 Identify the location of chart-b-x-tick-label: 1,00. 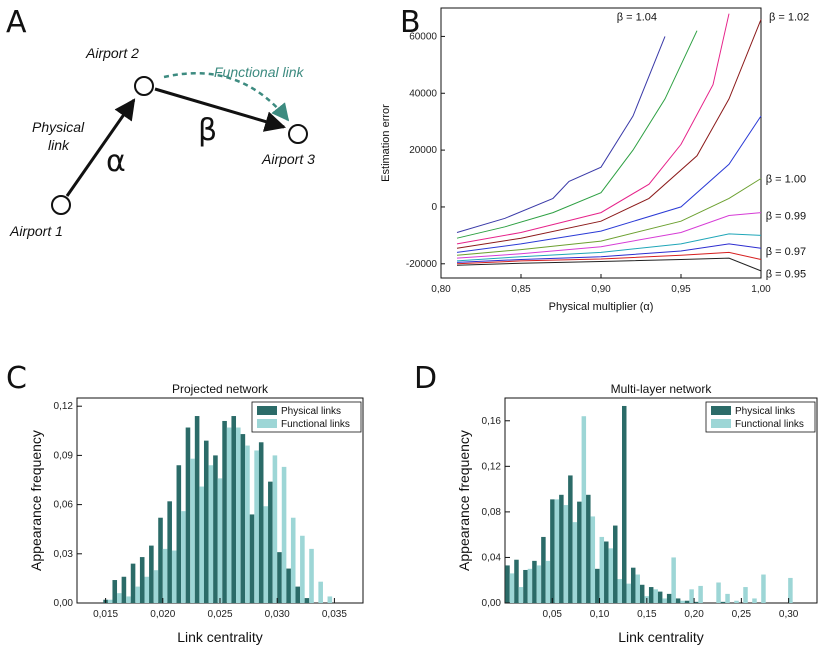
(761, 289).